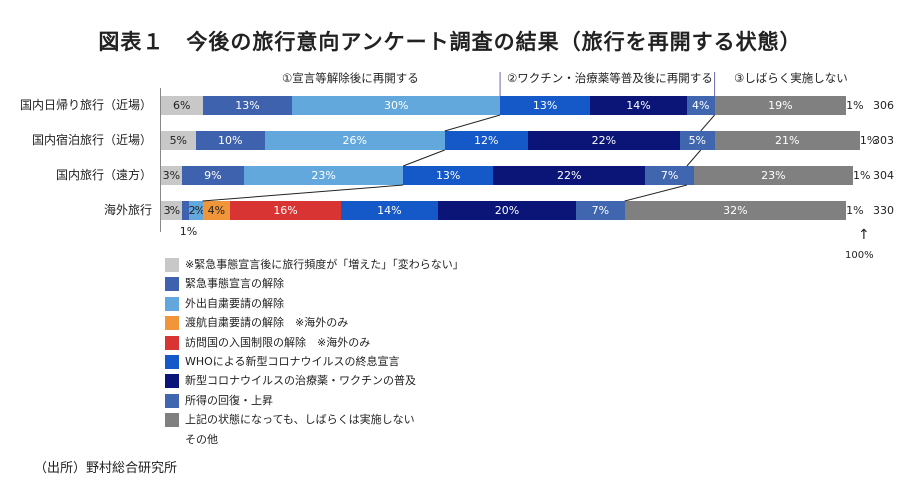 Image resolution: width=900 pixels, height=491 pixels. What do you see at coordinates (160, 160) in the screenshot?
I see `y-axis` at bounding box center [160, 160].